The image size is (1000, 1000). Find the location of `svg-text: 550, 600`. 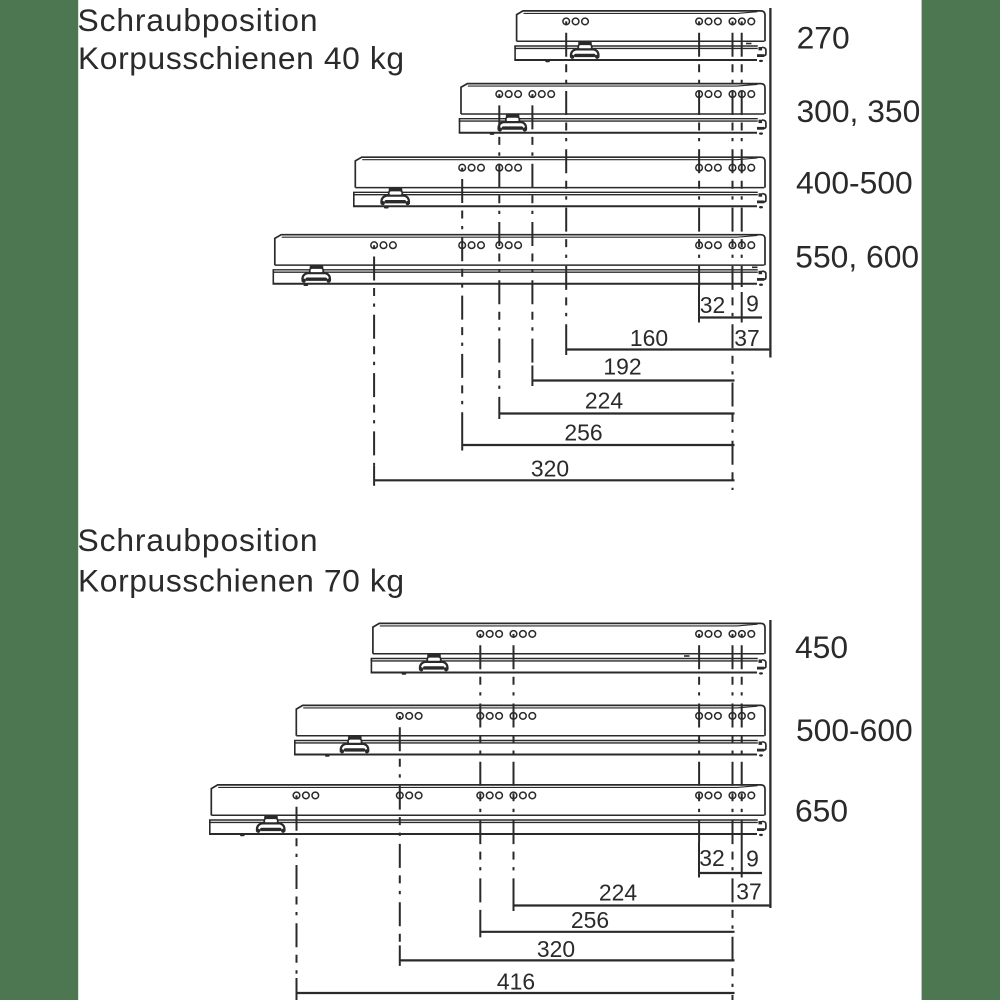

svg-text: 550, 600 is located at coordinates (857, 257).